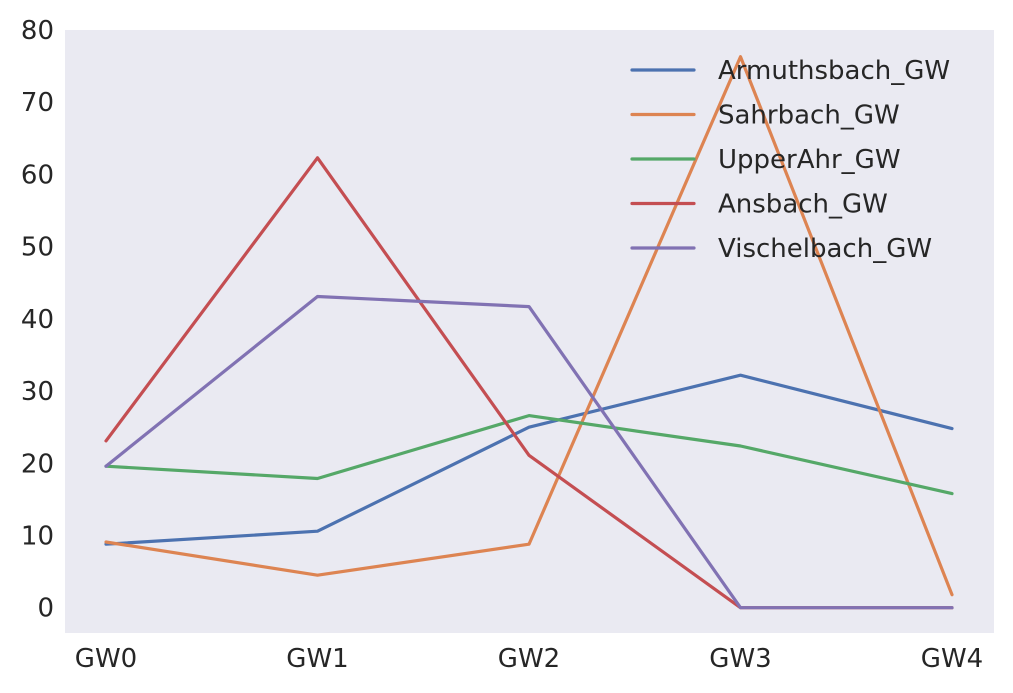 This screenshot has height=693, width=1013. What do you see at coordinates (37, 248) in the screenshot?
I see `y-tick-label: 50` at bounding box center [37, 248].